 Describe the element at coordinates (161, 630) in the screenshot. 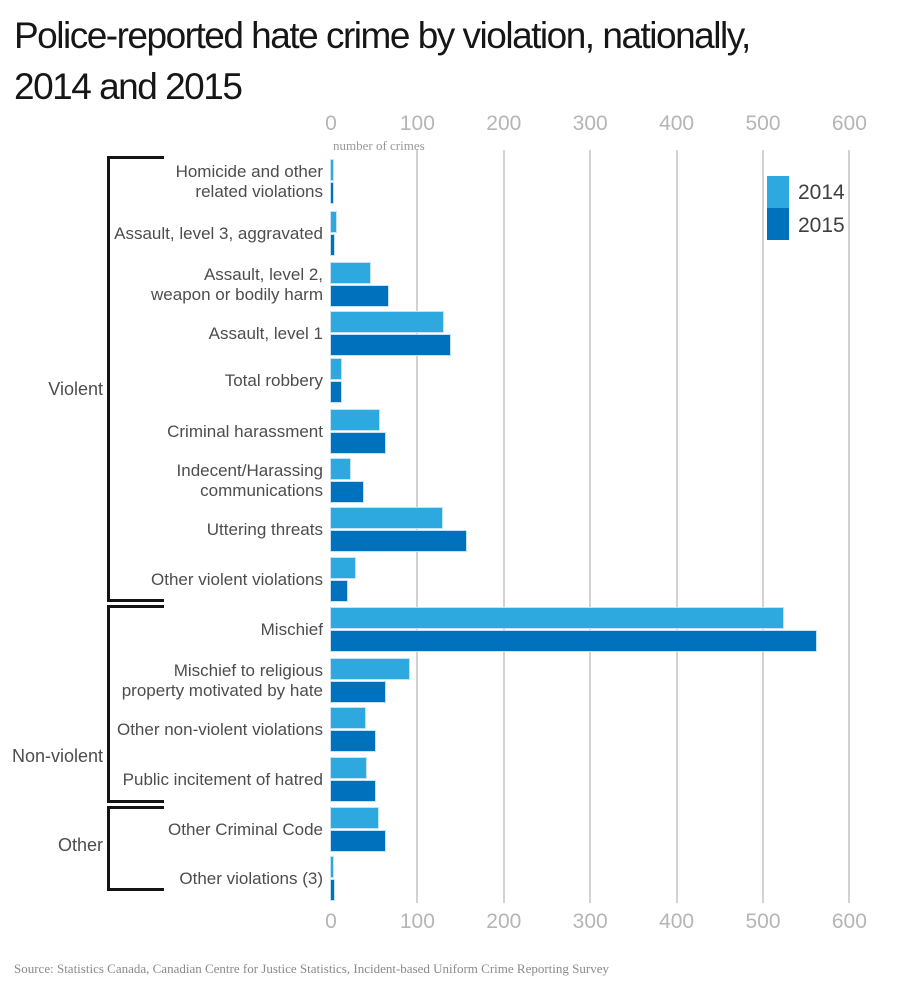

I see `category-label-9: Mischief` at that location.